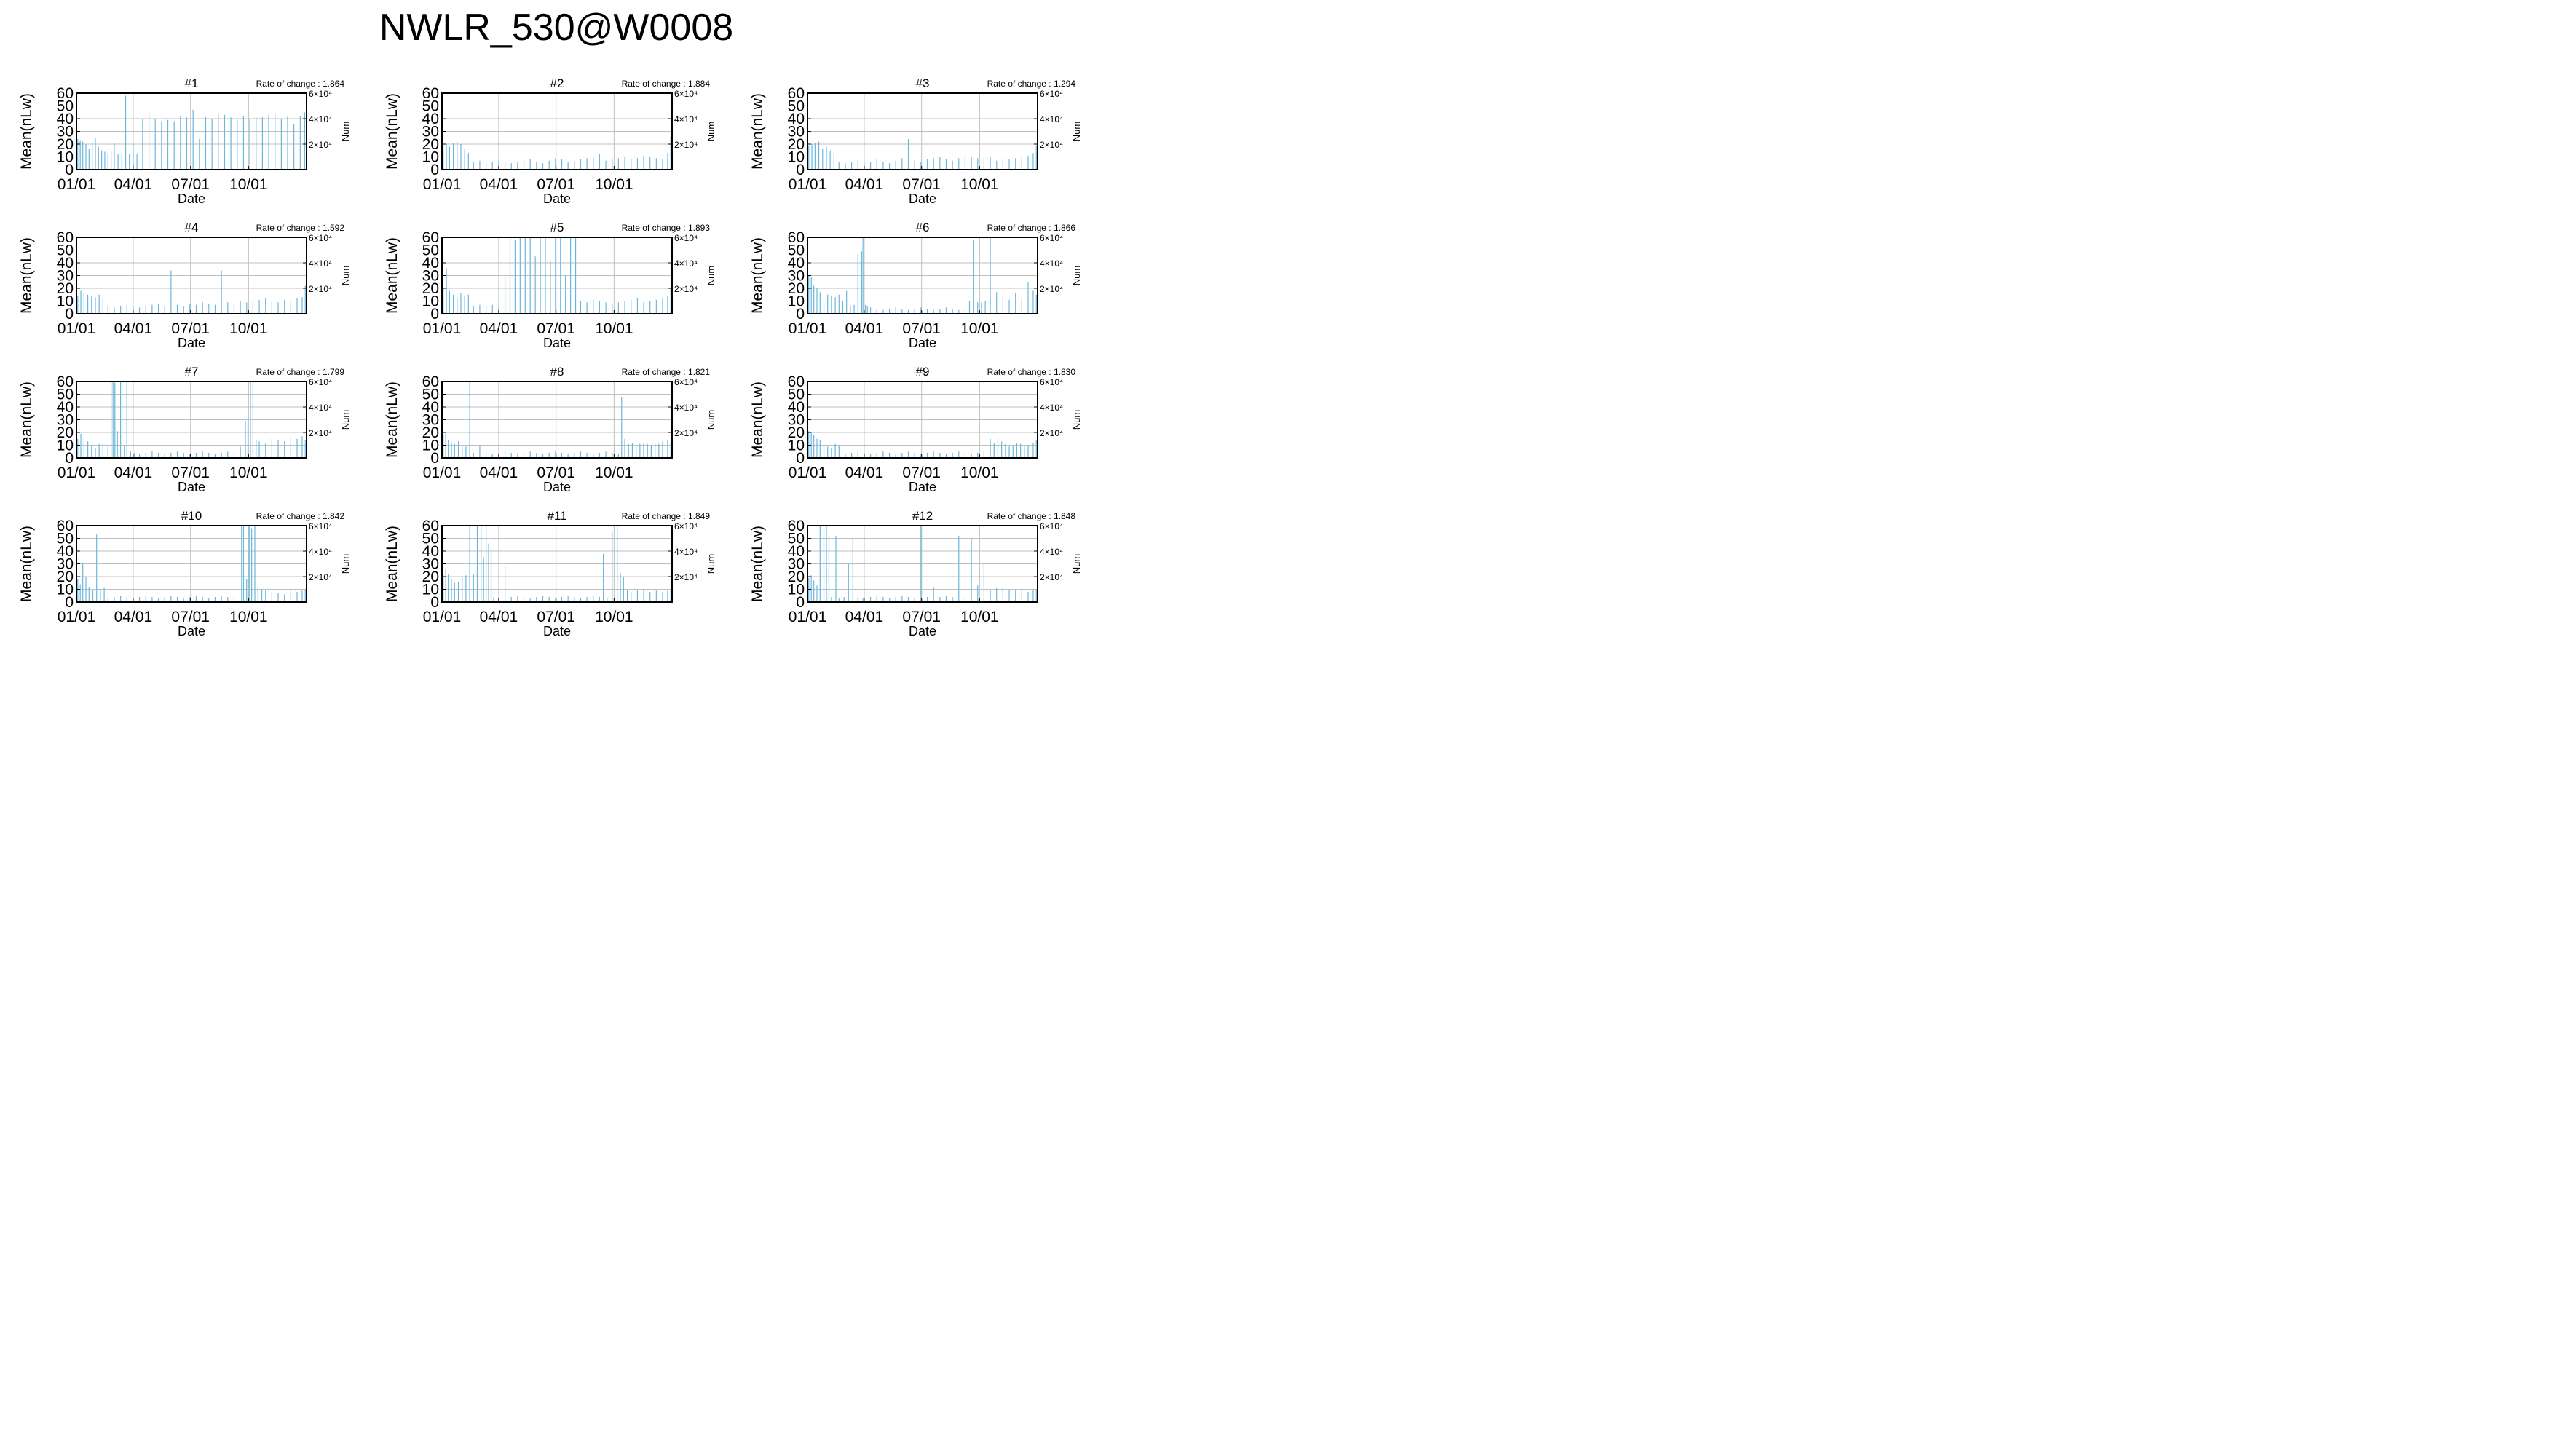 Image resolution: width=2555 pixels, height=1456 pixels. What do you see at coordinates (614, 328) in the screenshot?
I see `x-tick-label: 10/01` at bounding box center [614, 328].